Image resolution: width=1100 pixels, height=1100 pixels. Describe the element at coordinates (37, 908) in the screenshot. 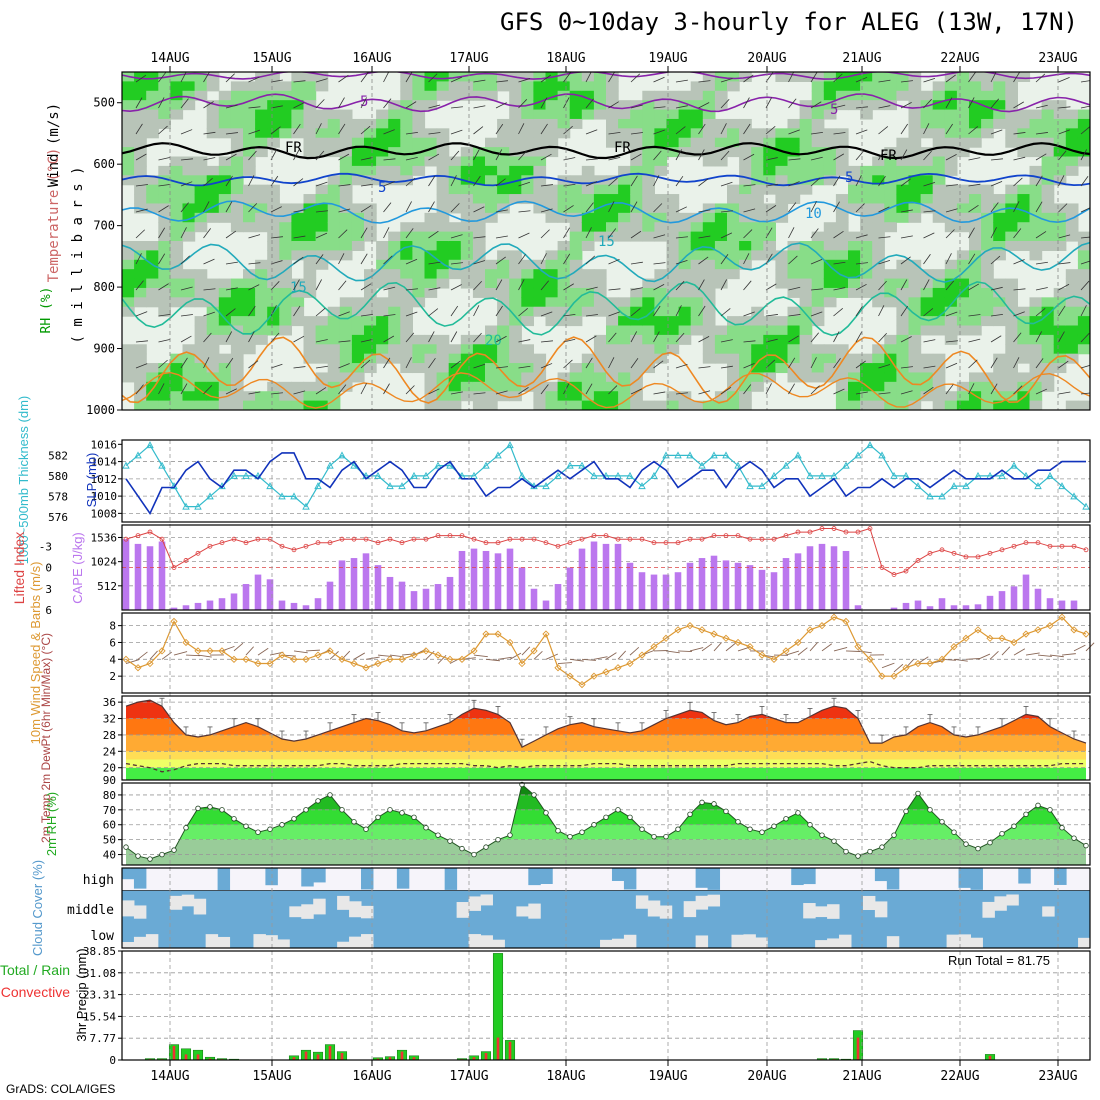

I see `cloud-axis-label: Cloud Cover (%)` at that location.